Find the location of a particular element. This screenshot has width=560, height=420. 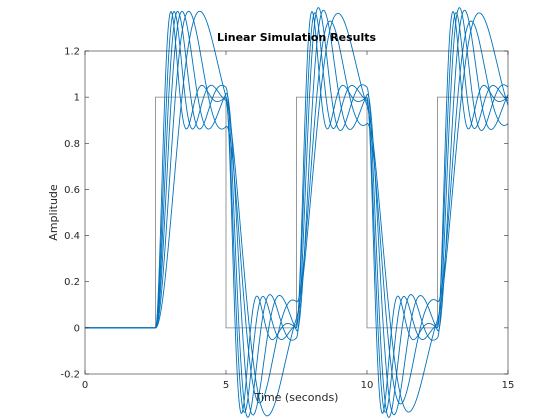

y-tick-label: 0.4 is located at coordinates (72, 236).